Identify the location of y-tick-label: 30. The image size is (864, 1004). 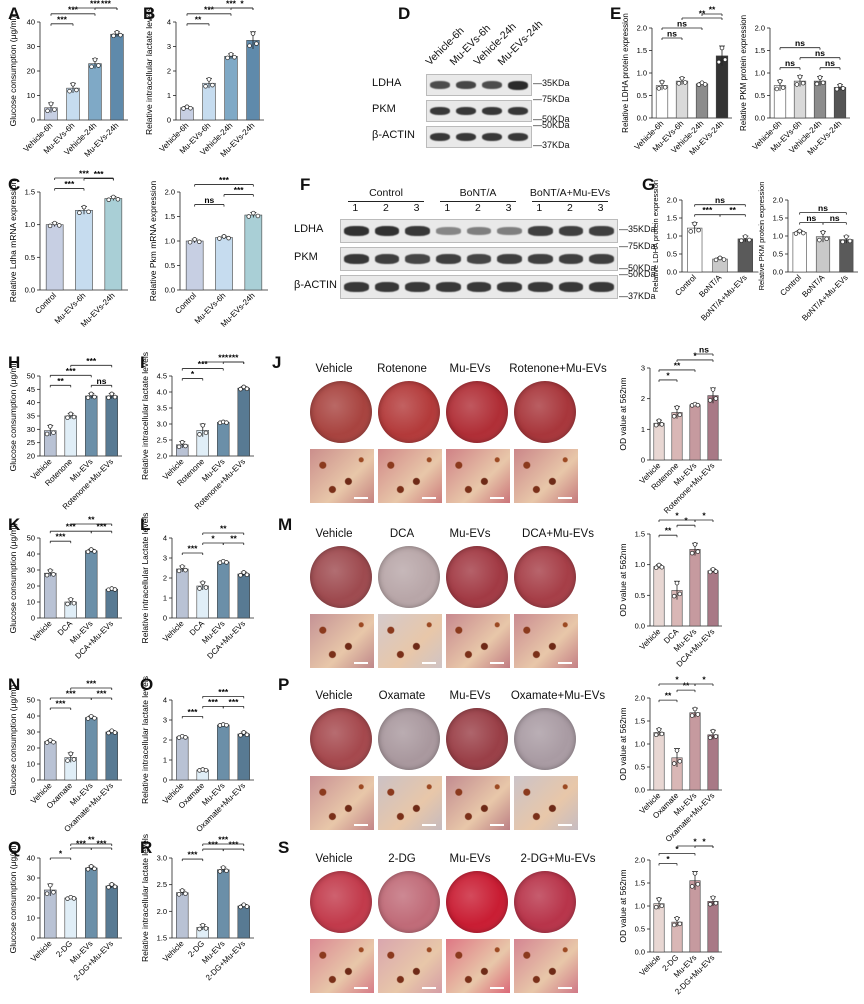
(31, 429).